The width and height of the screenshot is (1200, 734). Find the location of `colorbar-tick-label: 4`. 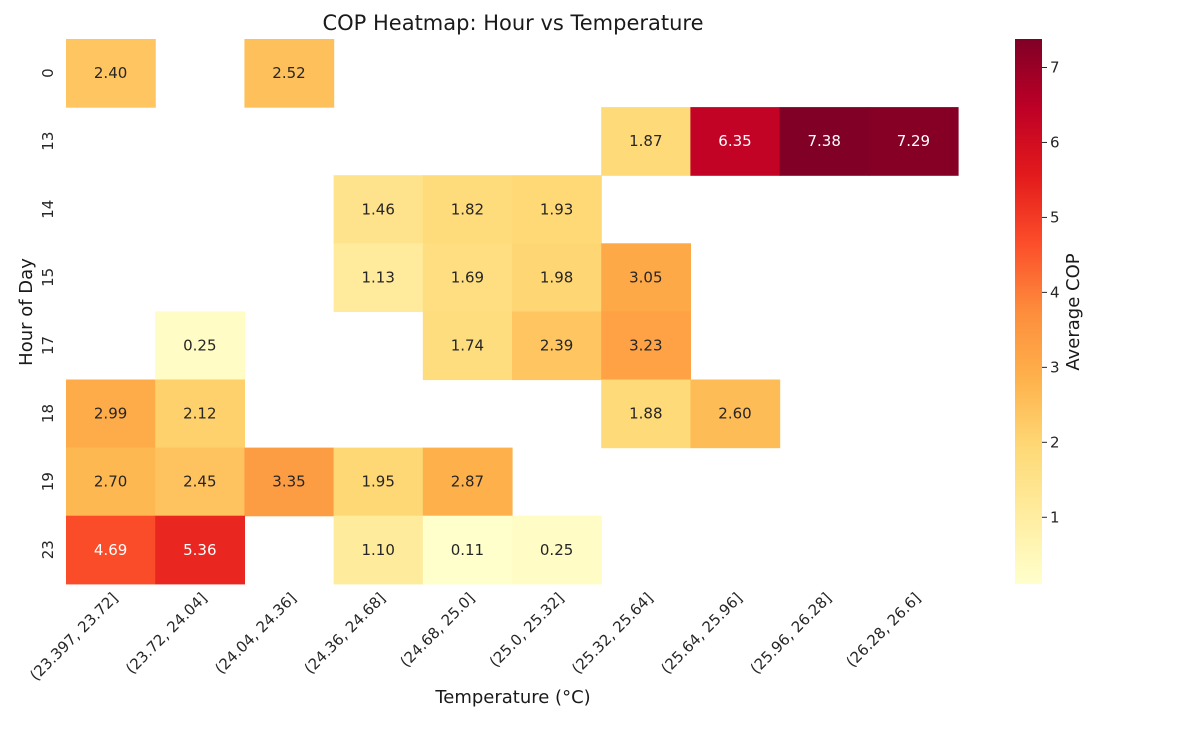

colorbar-tick-label: 4 is located at coordinates (1055, 292).